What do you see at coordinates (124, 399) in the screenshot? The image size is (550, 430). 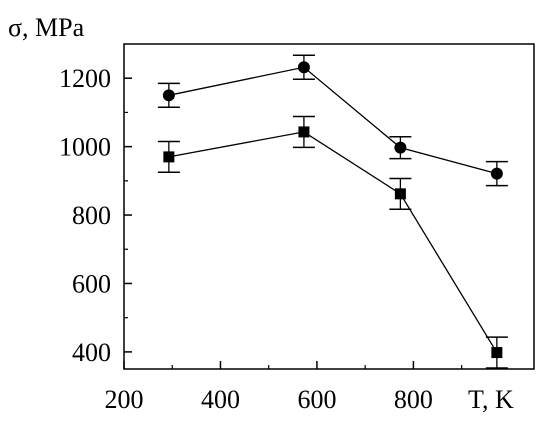 I see `x-tick-label: 200` at bounding box center [124, 399].